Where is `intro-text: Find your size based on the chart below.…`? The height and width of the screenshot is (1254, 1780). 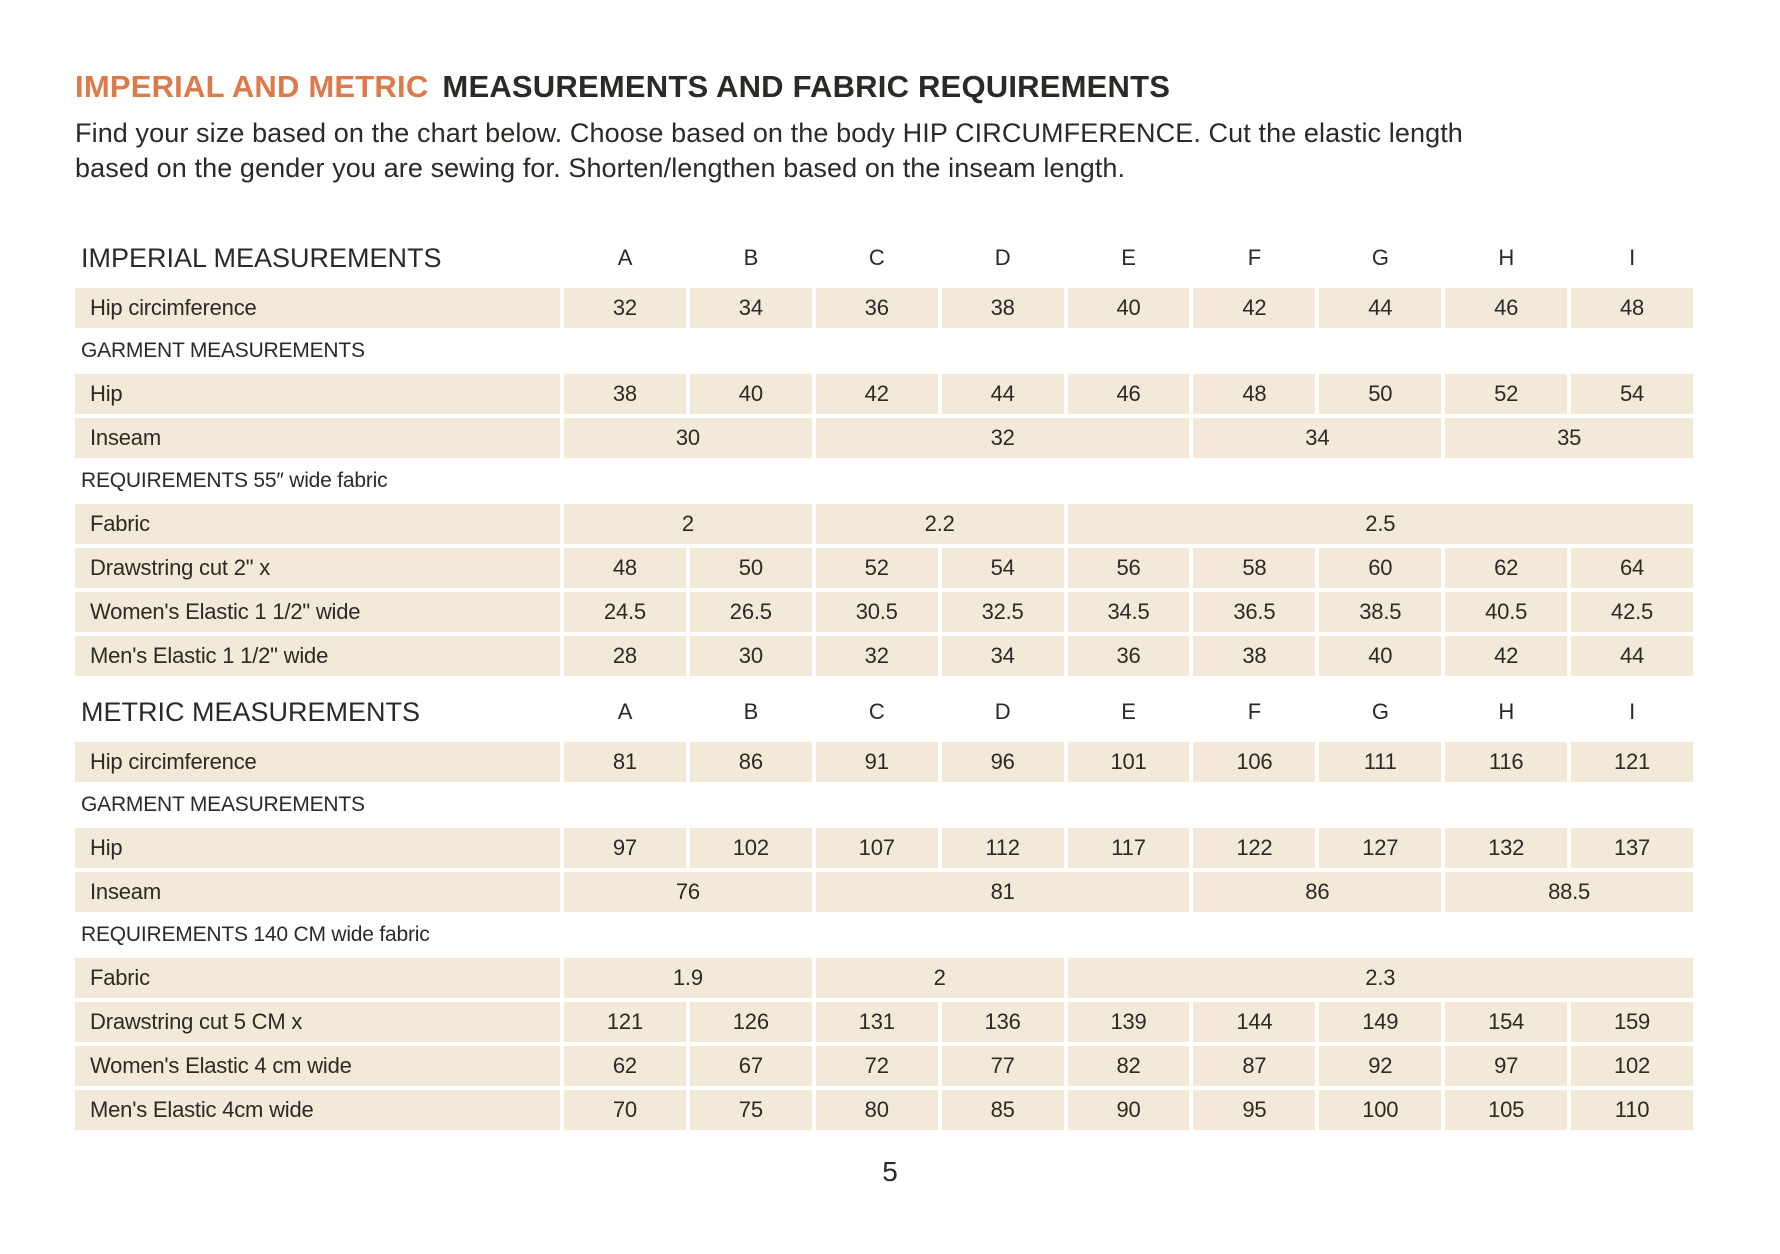
intro-text: Find your size based on the chart below.… is located at coordinates (769, 151).